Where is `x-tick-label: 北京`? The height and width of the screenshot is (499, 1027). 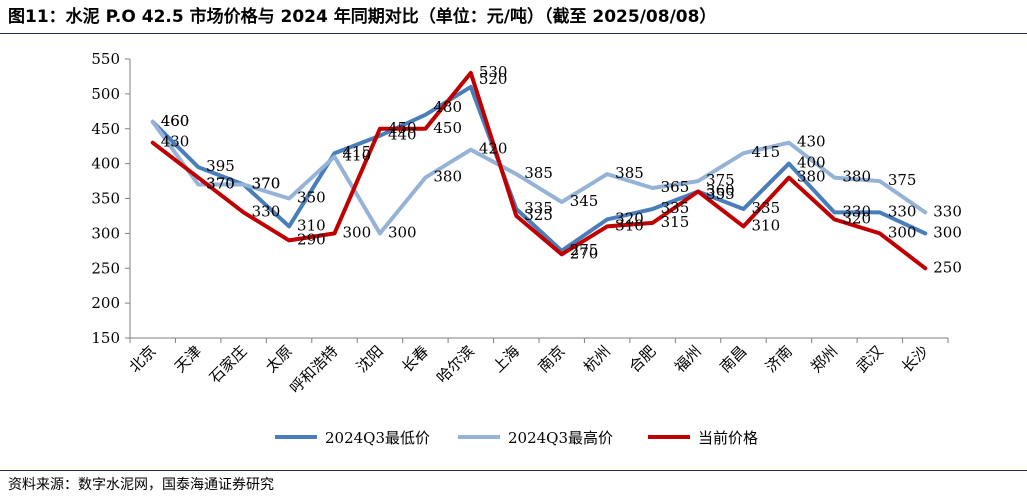 x-tick-label: 北京 is located at coordinates (143, 359).